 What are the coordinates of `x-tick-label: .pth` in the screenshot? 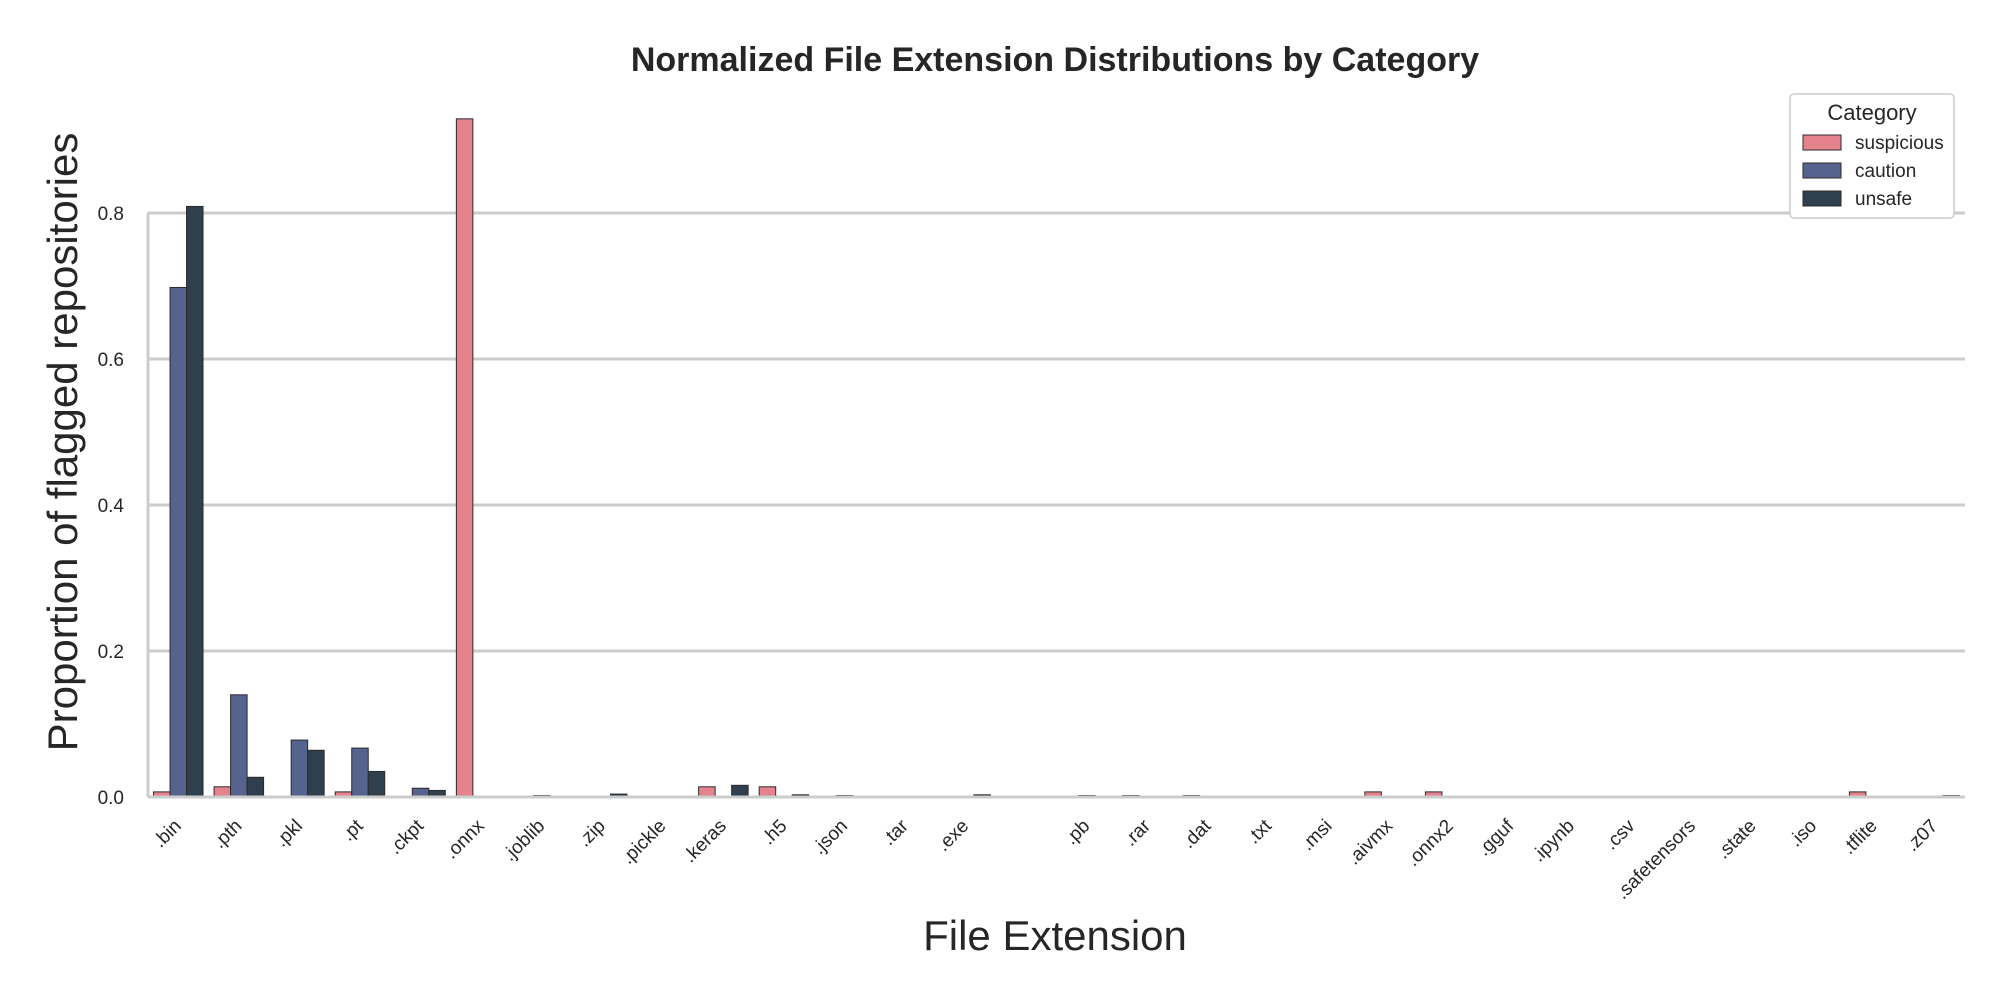 It's located at (227, 834).